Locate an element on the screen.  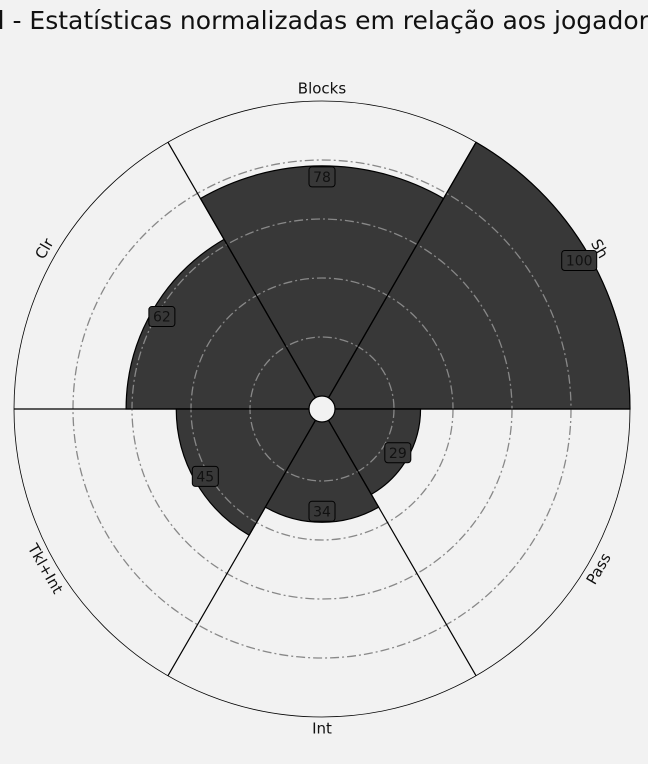
category-label: Pass is located at coordinates (599, 569).